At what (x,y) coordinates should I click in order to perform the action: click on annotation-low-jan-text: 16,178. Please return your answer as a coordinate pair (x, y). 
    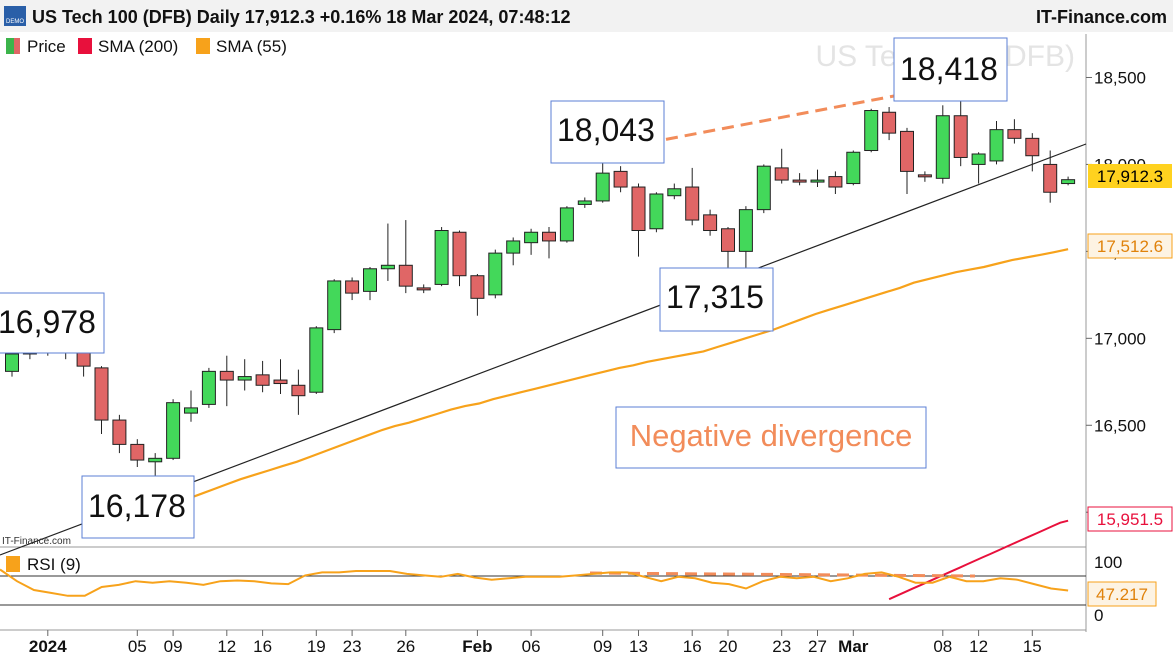
    Looking at the image, I should click on (137, 506).